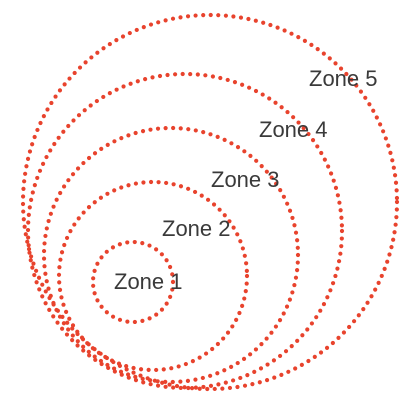  I want to click on zone-2-label: Zone 2, so click(196, 228).